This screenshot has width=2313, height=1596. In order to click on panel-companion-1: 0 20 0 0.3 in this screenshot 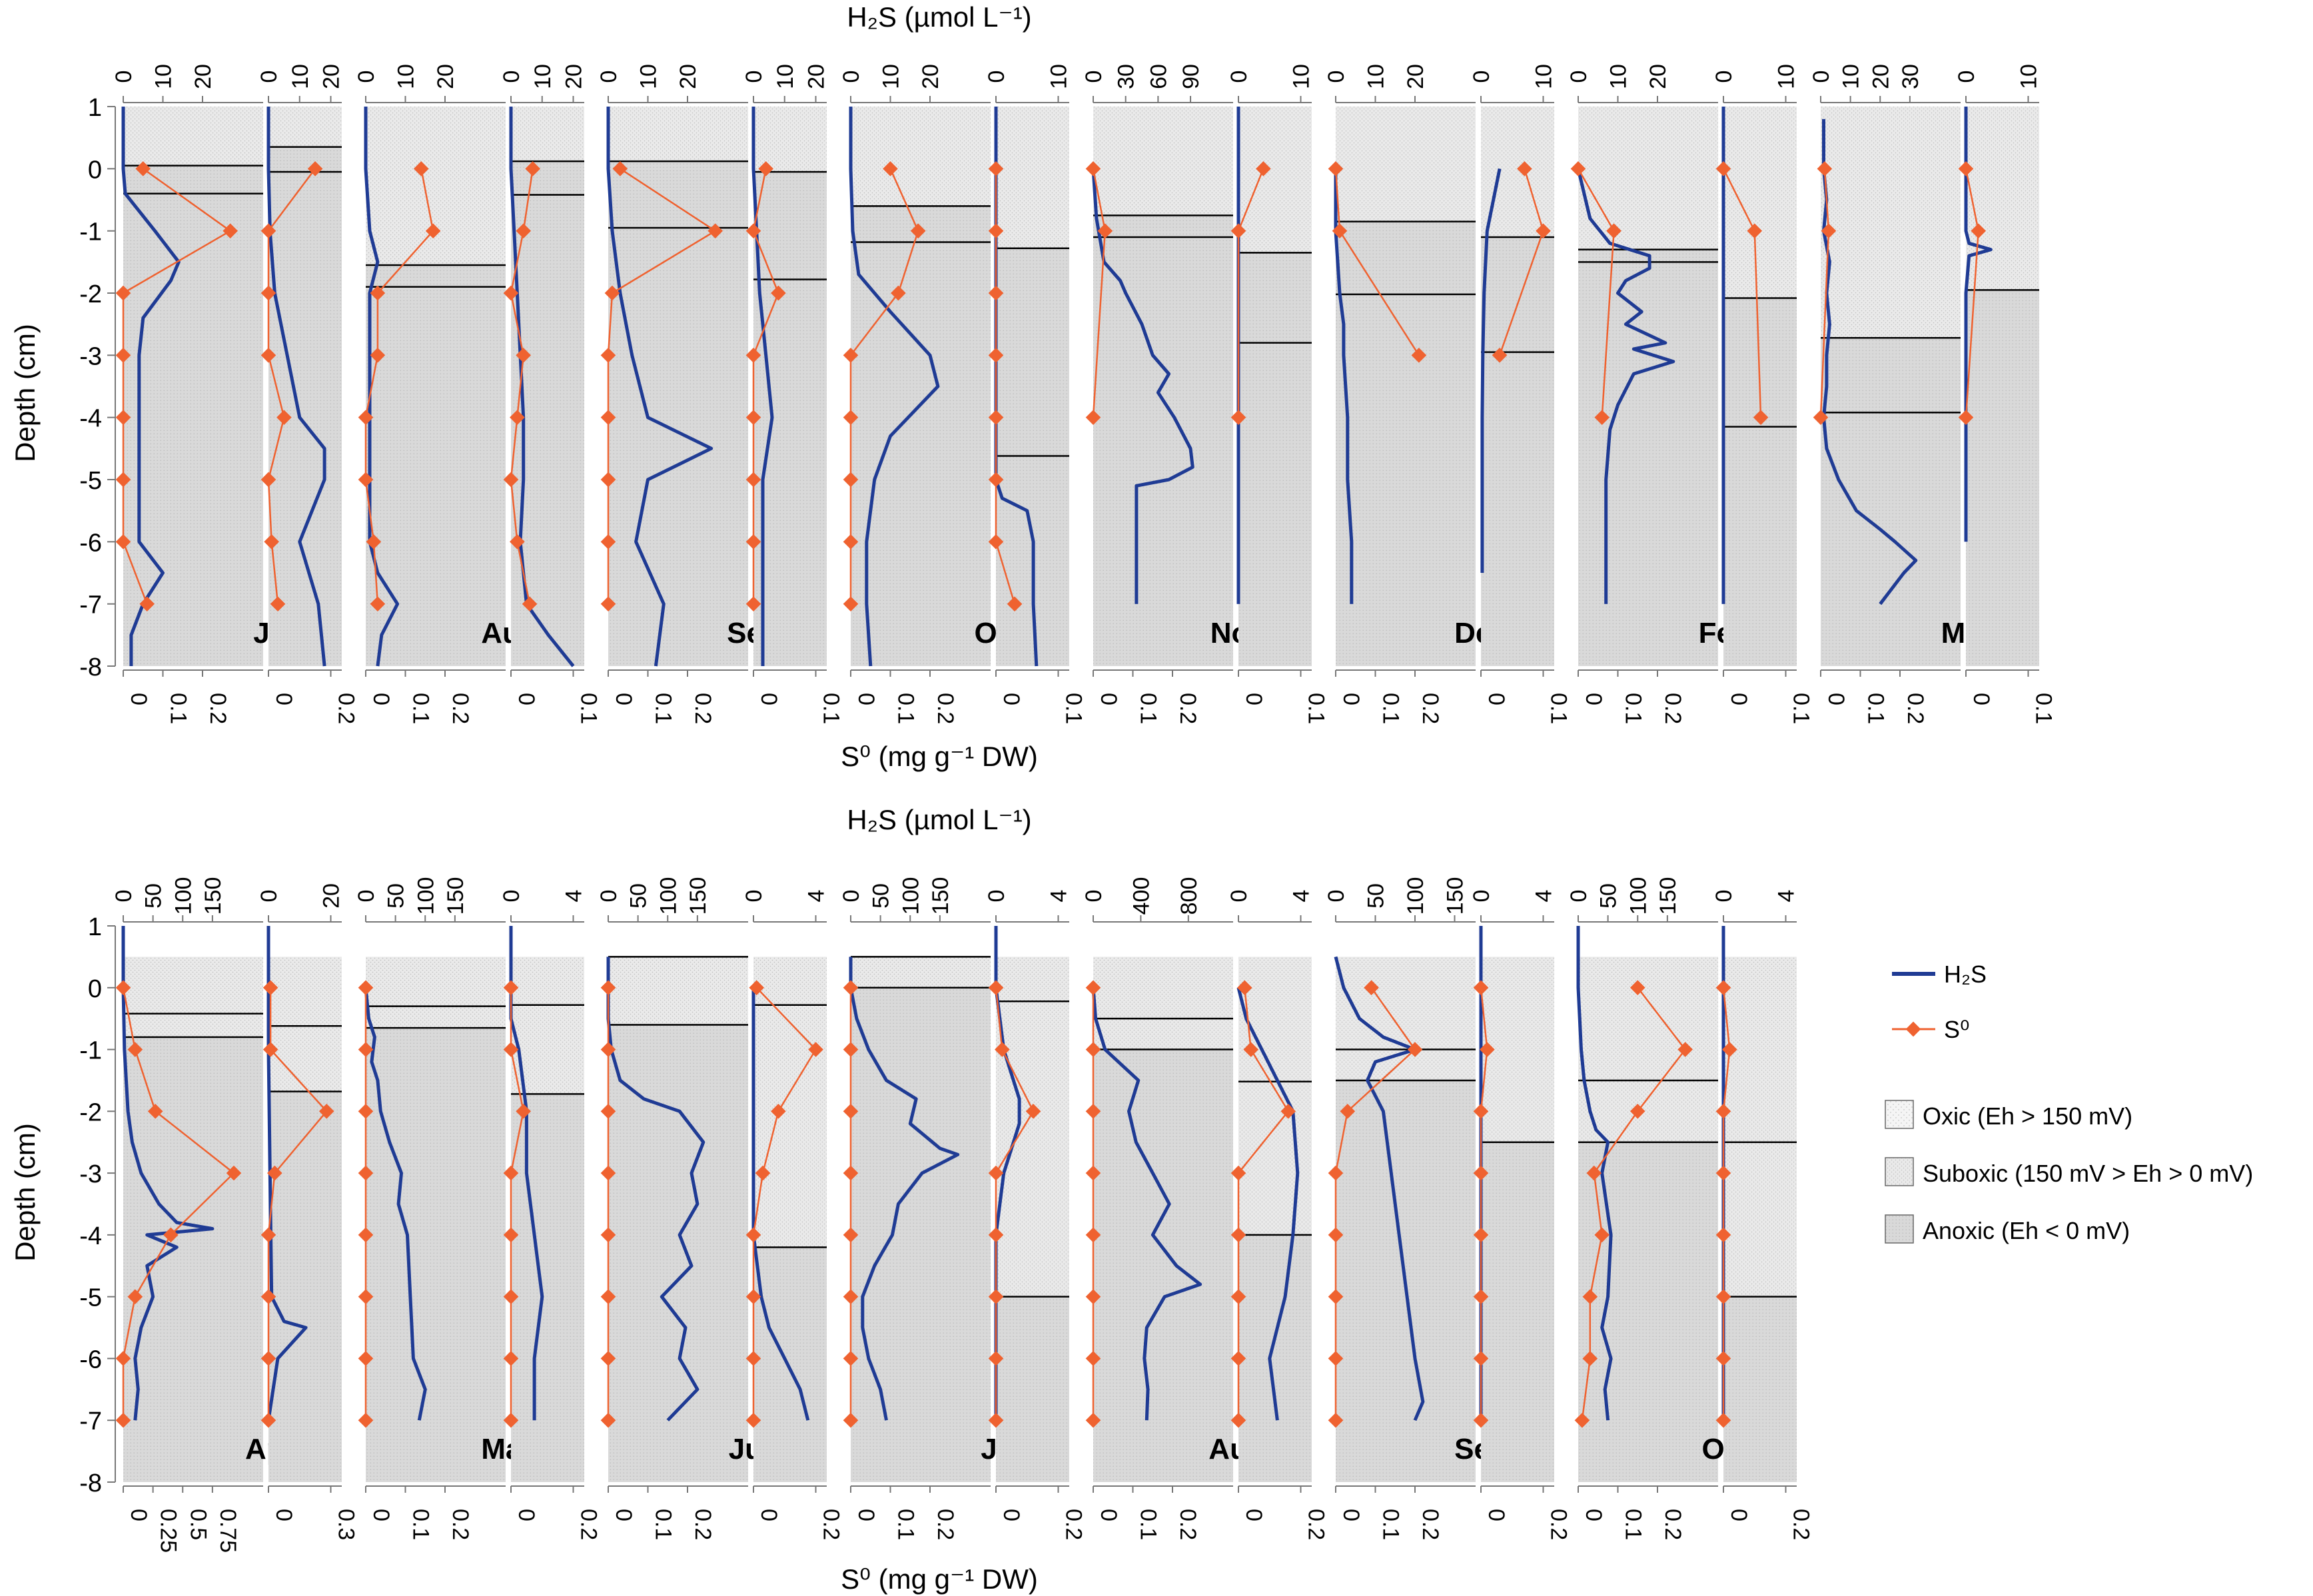, I will do `click(307, 1211)`.